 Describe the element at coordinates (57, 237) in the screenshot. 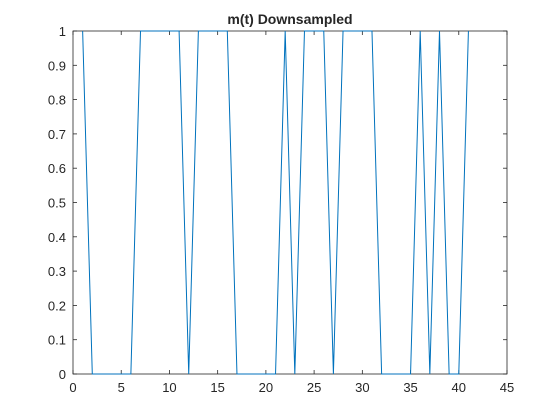

I see `y-tick-label: 0.4` at that location.